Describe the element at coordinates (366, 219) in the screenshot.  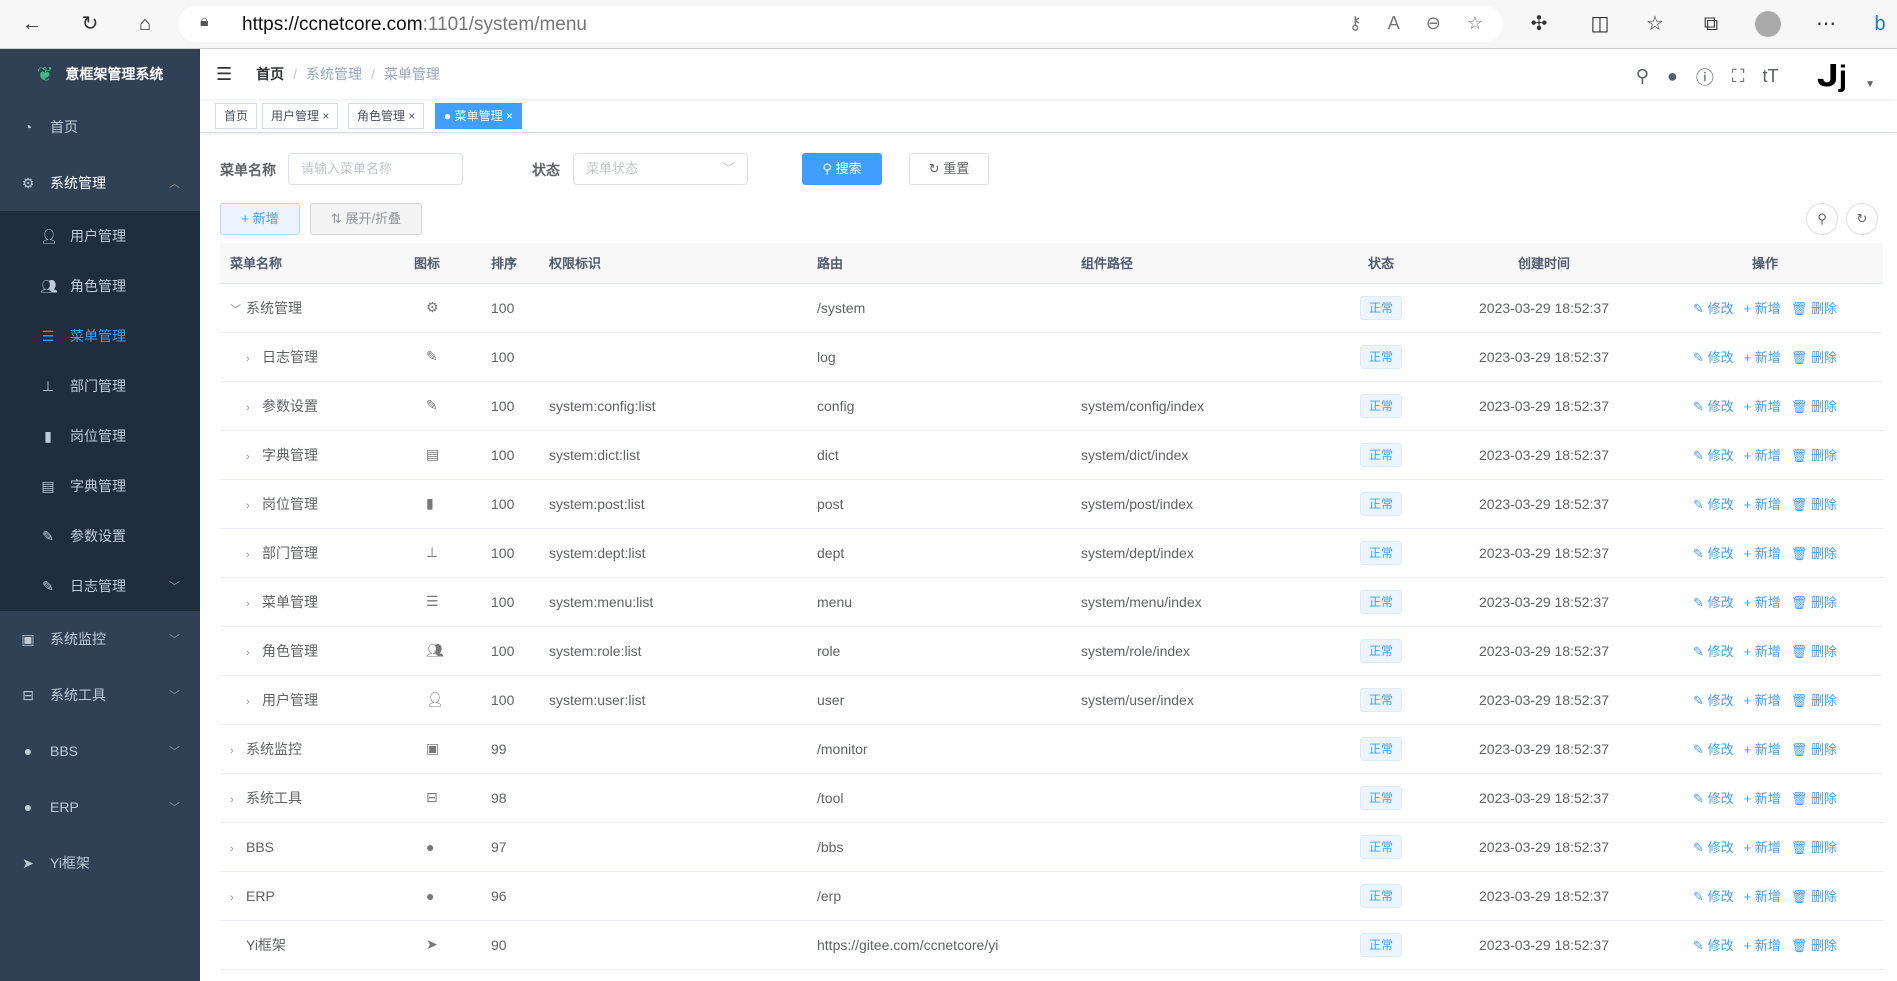
I see `expand-collapse-button: ⇅ 展开/折叠` at that location.